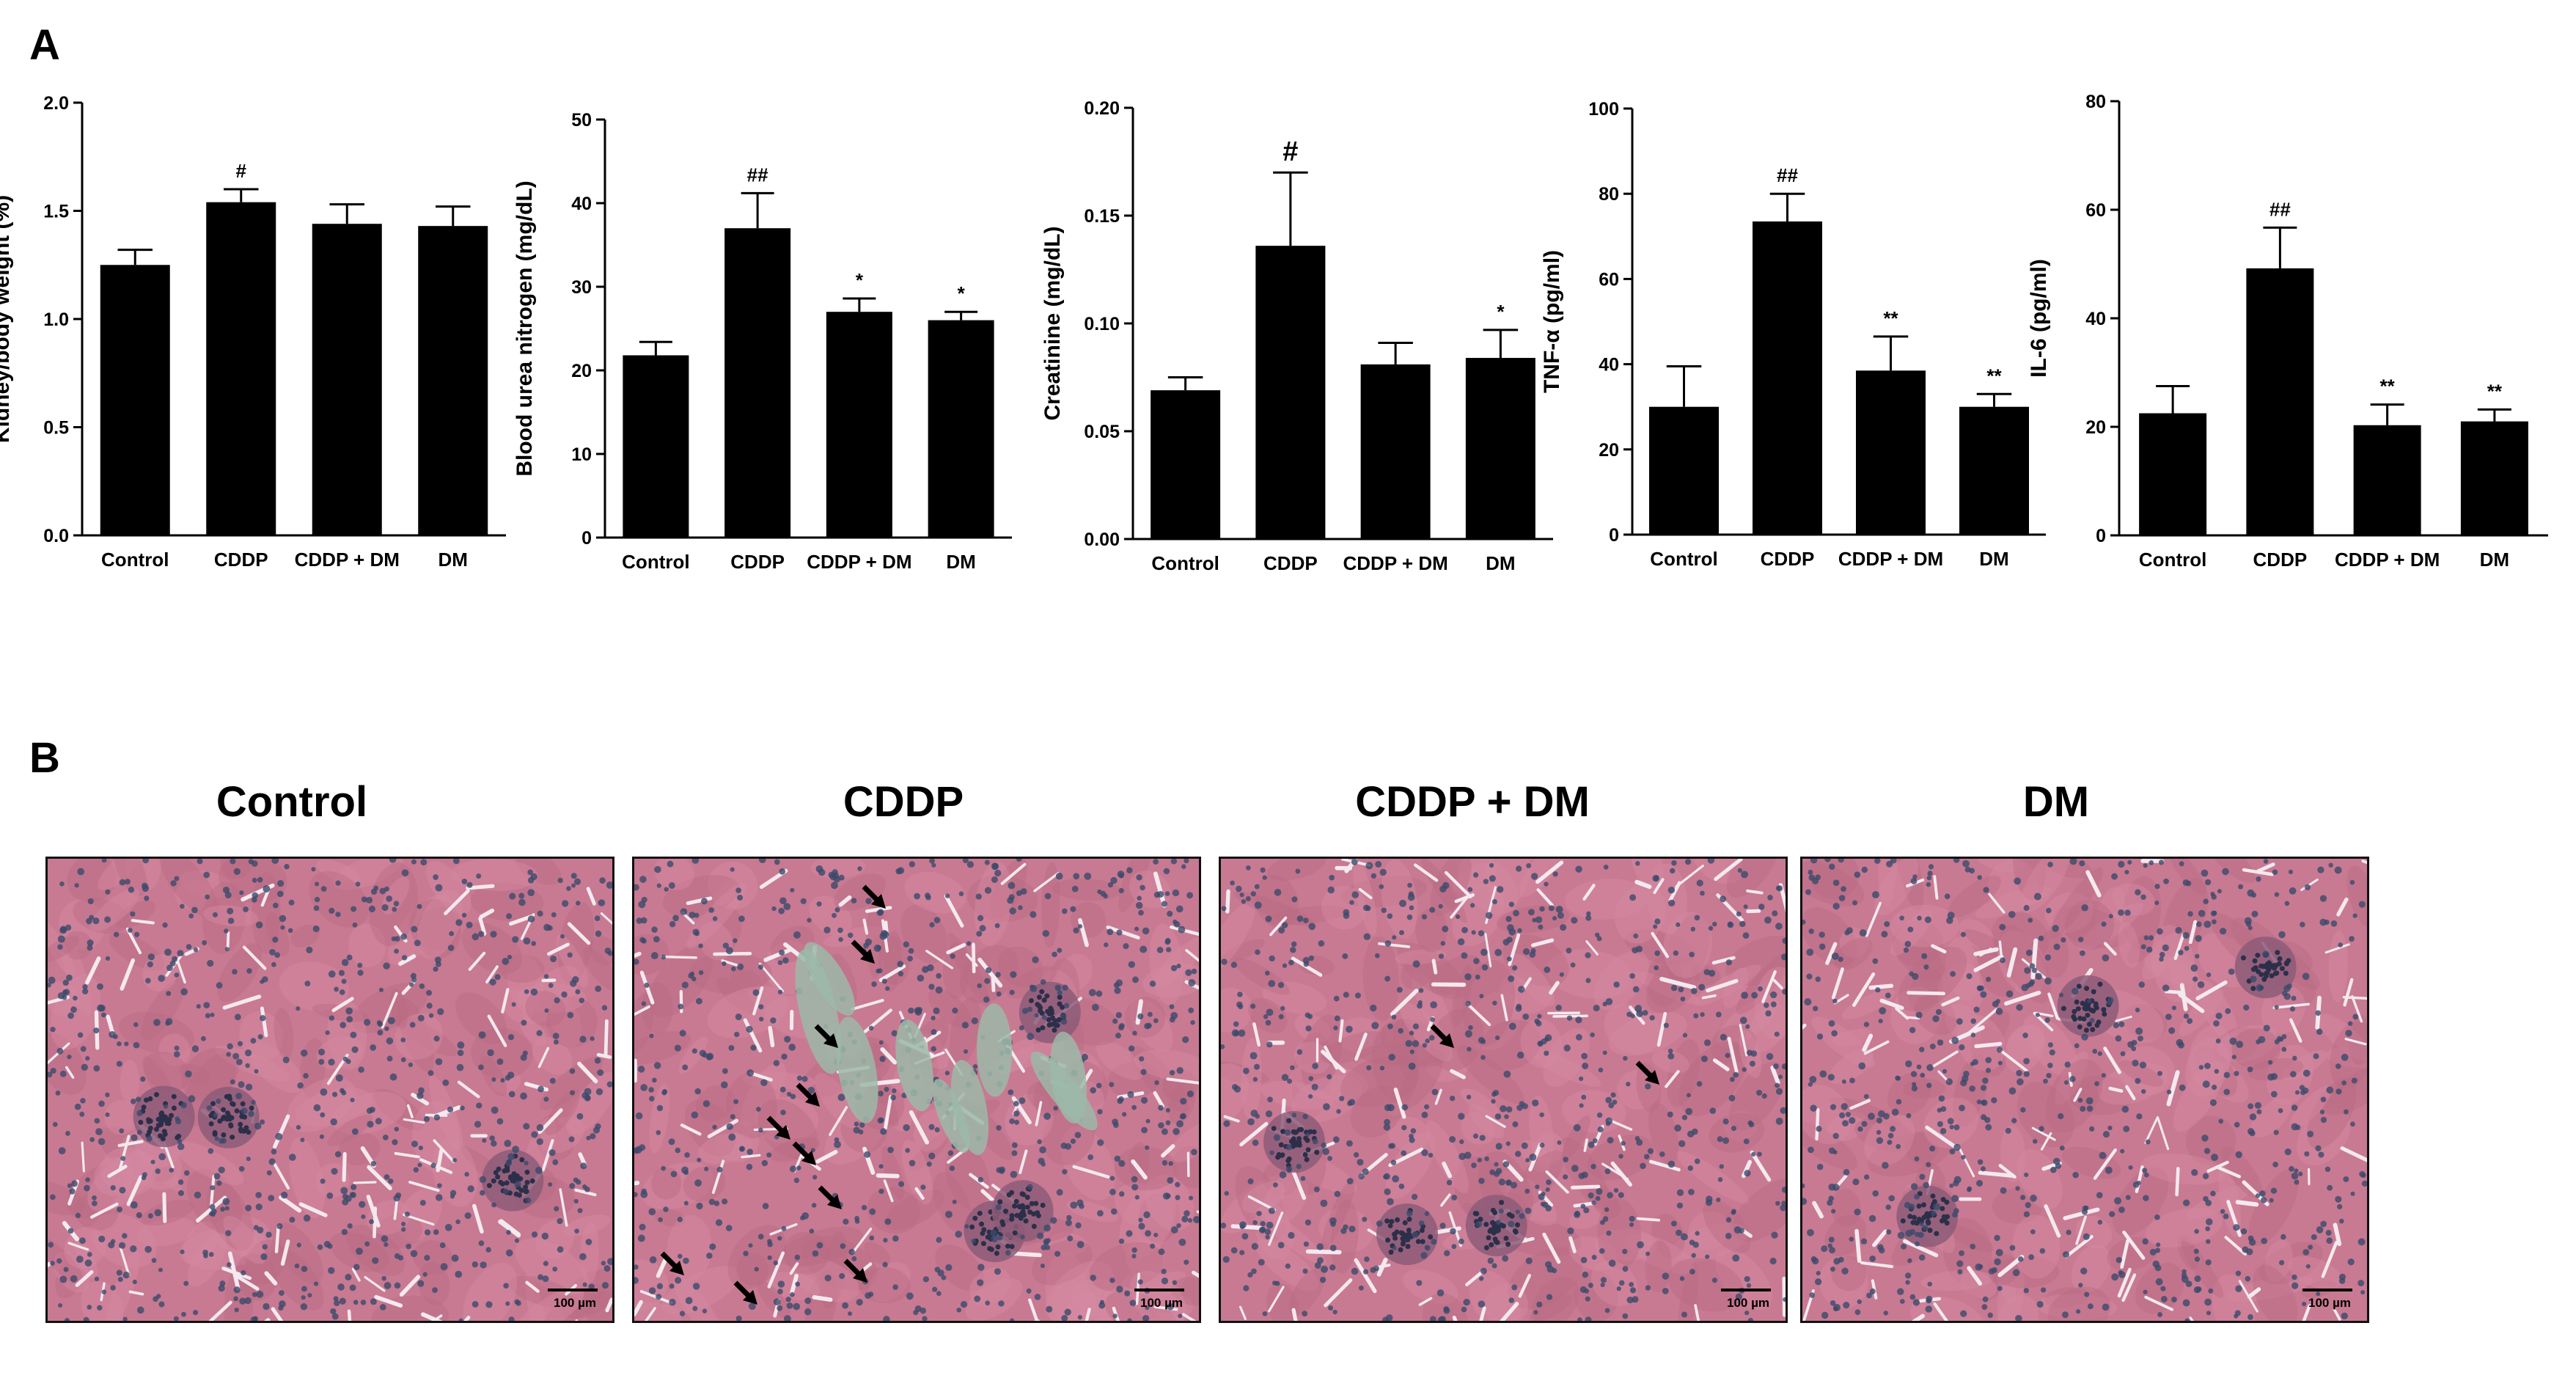  What do you see at coordinates (56, 428) in the screenshot?
I see `y-tick-label: 0.5` at bounding box center [56, 428].